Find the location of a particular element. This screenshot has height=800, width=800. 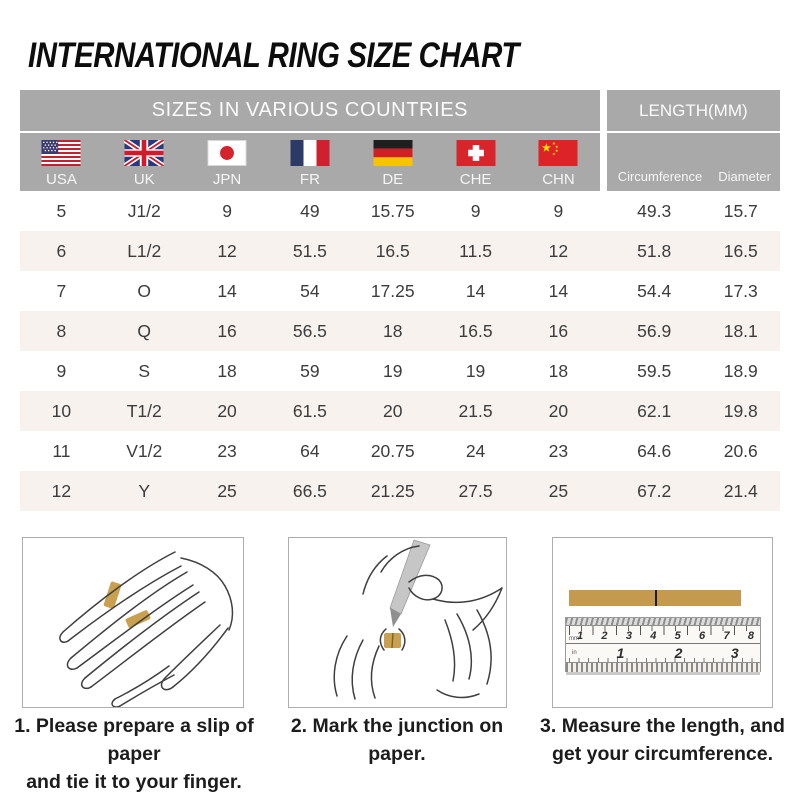

column-header-de: DE is located at coordinates (392, 162).